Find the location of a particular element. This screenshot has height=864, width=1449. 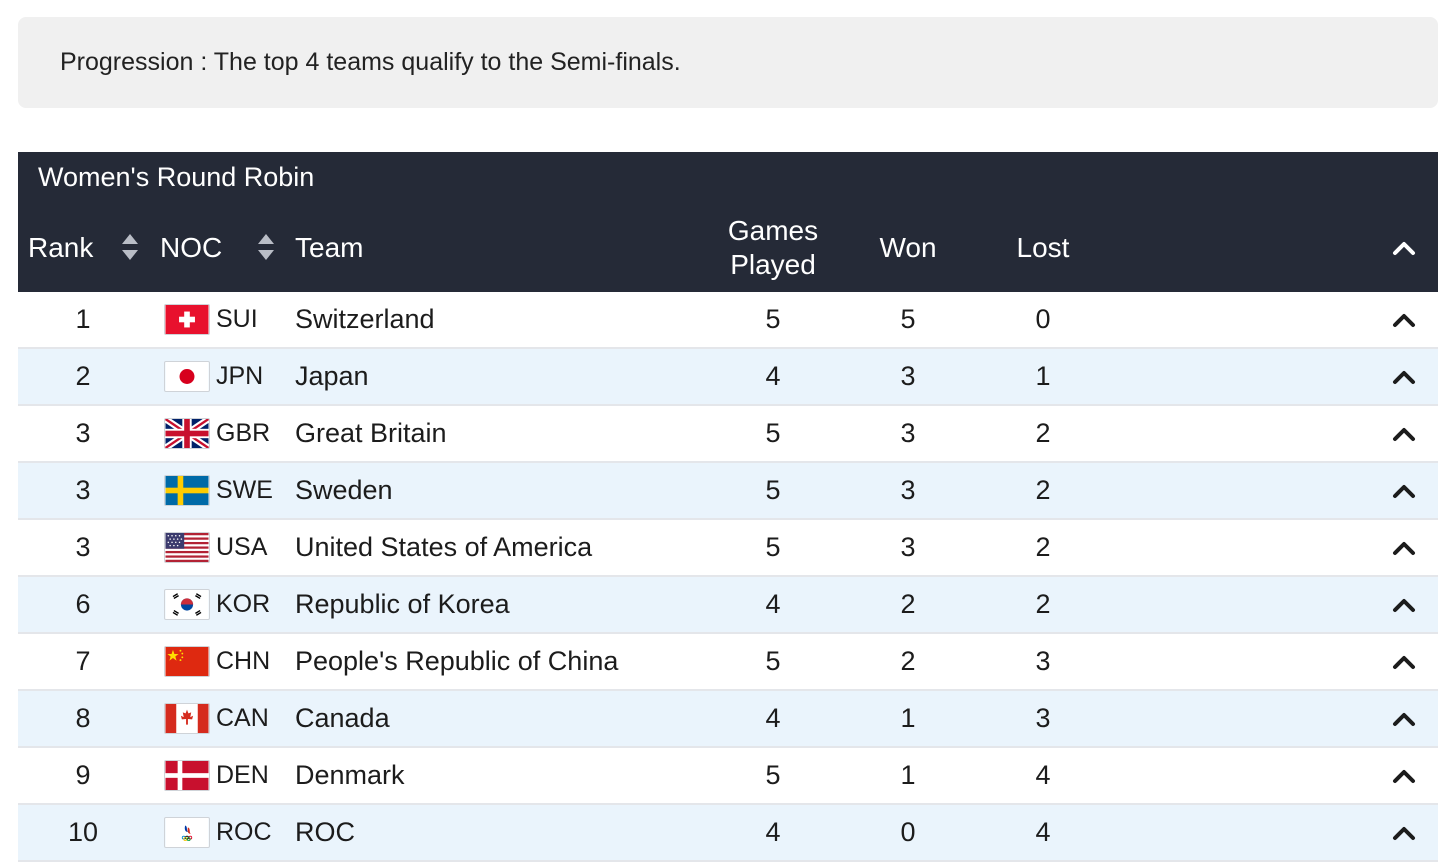

games-played-header-line1: Games is located at coordinates (773, 230).